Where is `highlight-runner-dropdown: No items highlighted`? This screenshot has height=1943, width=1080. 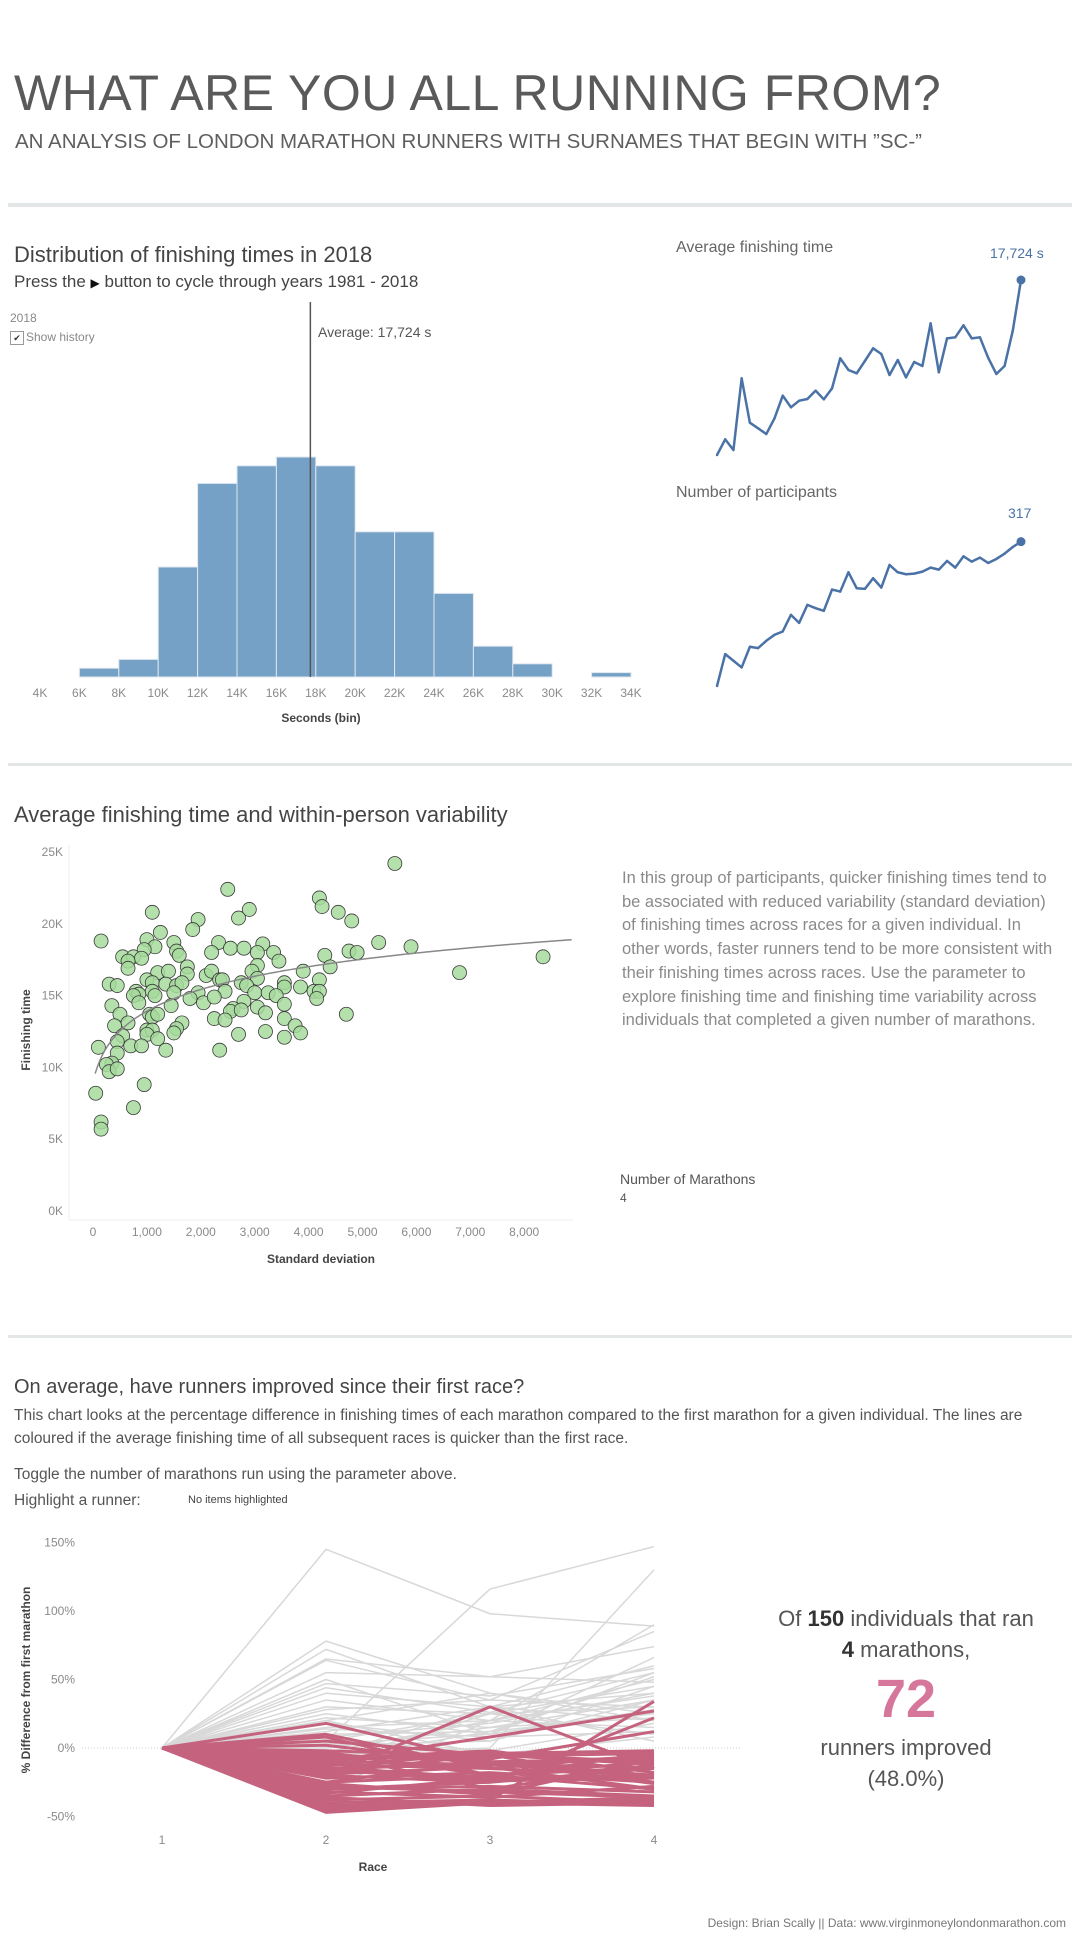
highlight-runner-dropdown: No items highlighted is located at coordinates (238, 1500).